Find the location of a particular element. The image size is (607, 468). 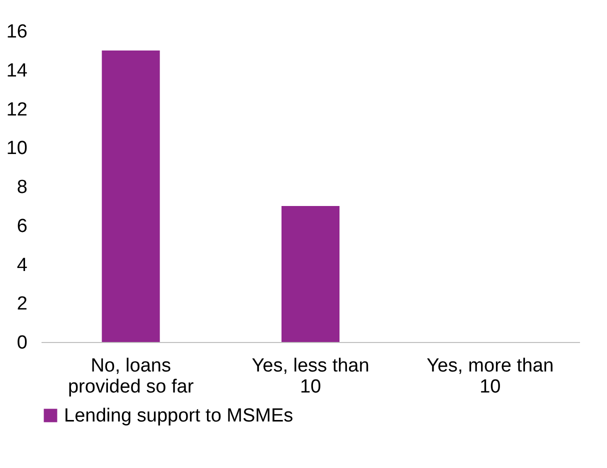

y-tick-label: 4 is located at coordinates (22, 265).